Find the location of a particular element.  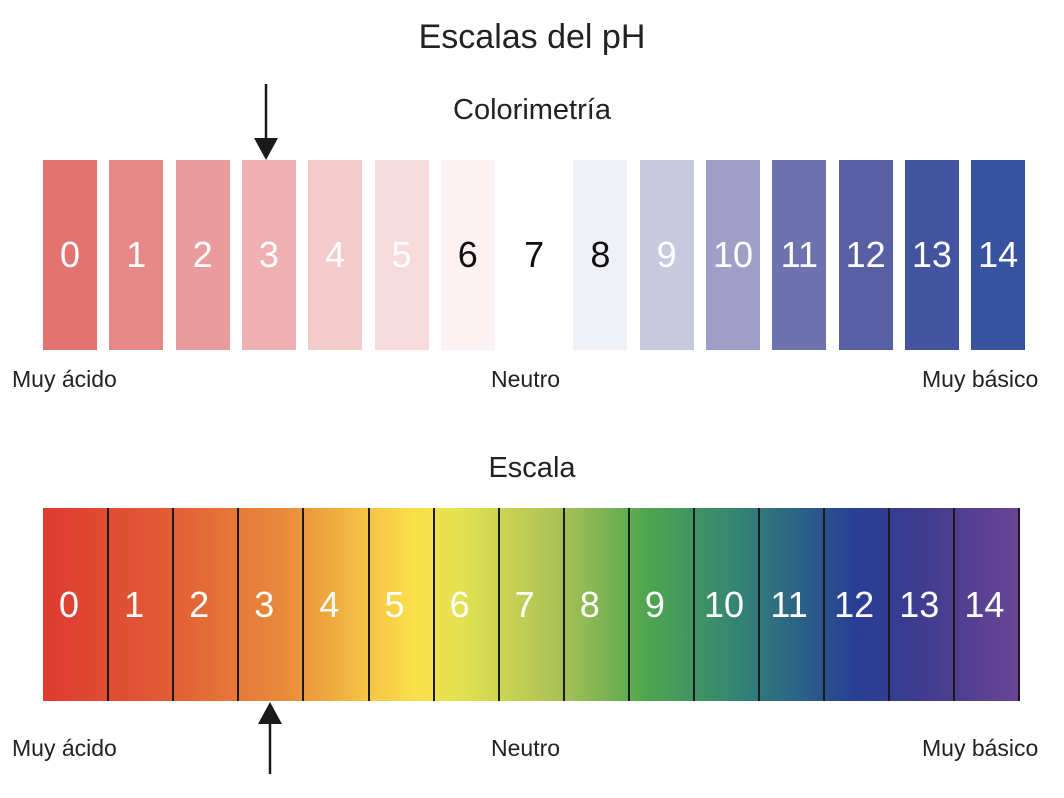

scale-value-label: 3 is located at coordinates (264, 604).